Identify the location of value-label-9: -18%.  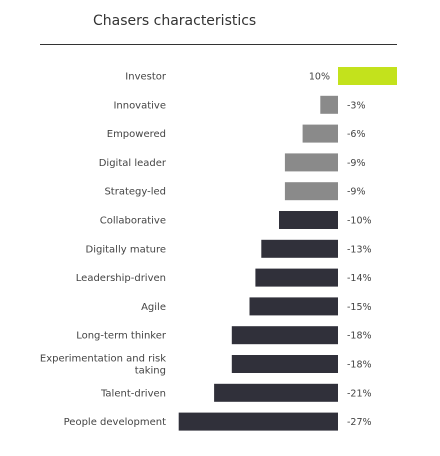
(359, 336).